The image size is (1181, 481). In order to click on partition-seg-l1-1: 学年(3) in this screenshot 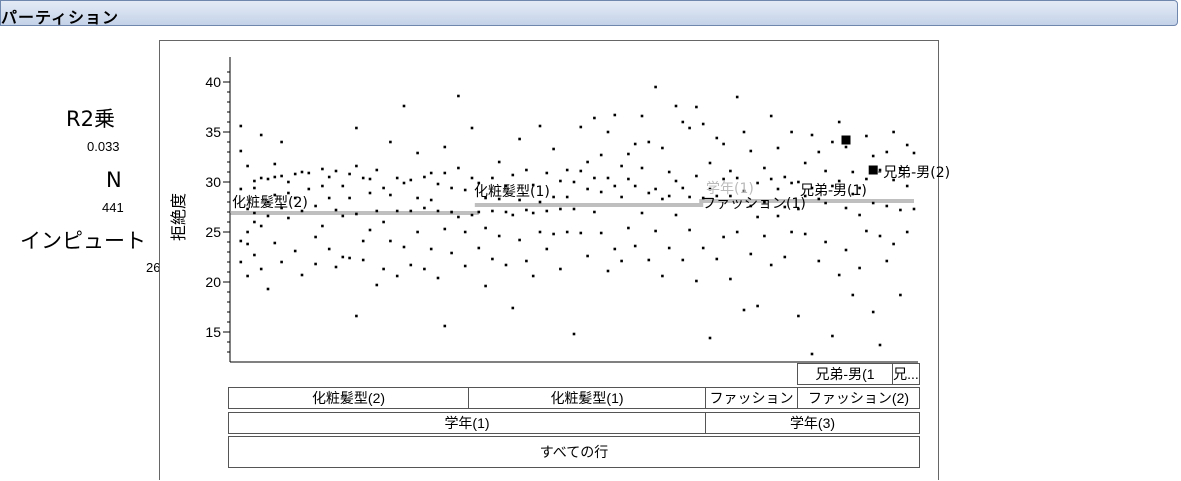, I will do `click(812, 423)`.